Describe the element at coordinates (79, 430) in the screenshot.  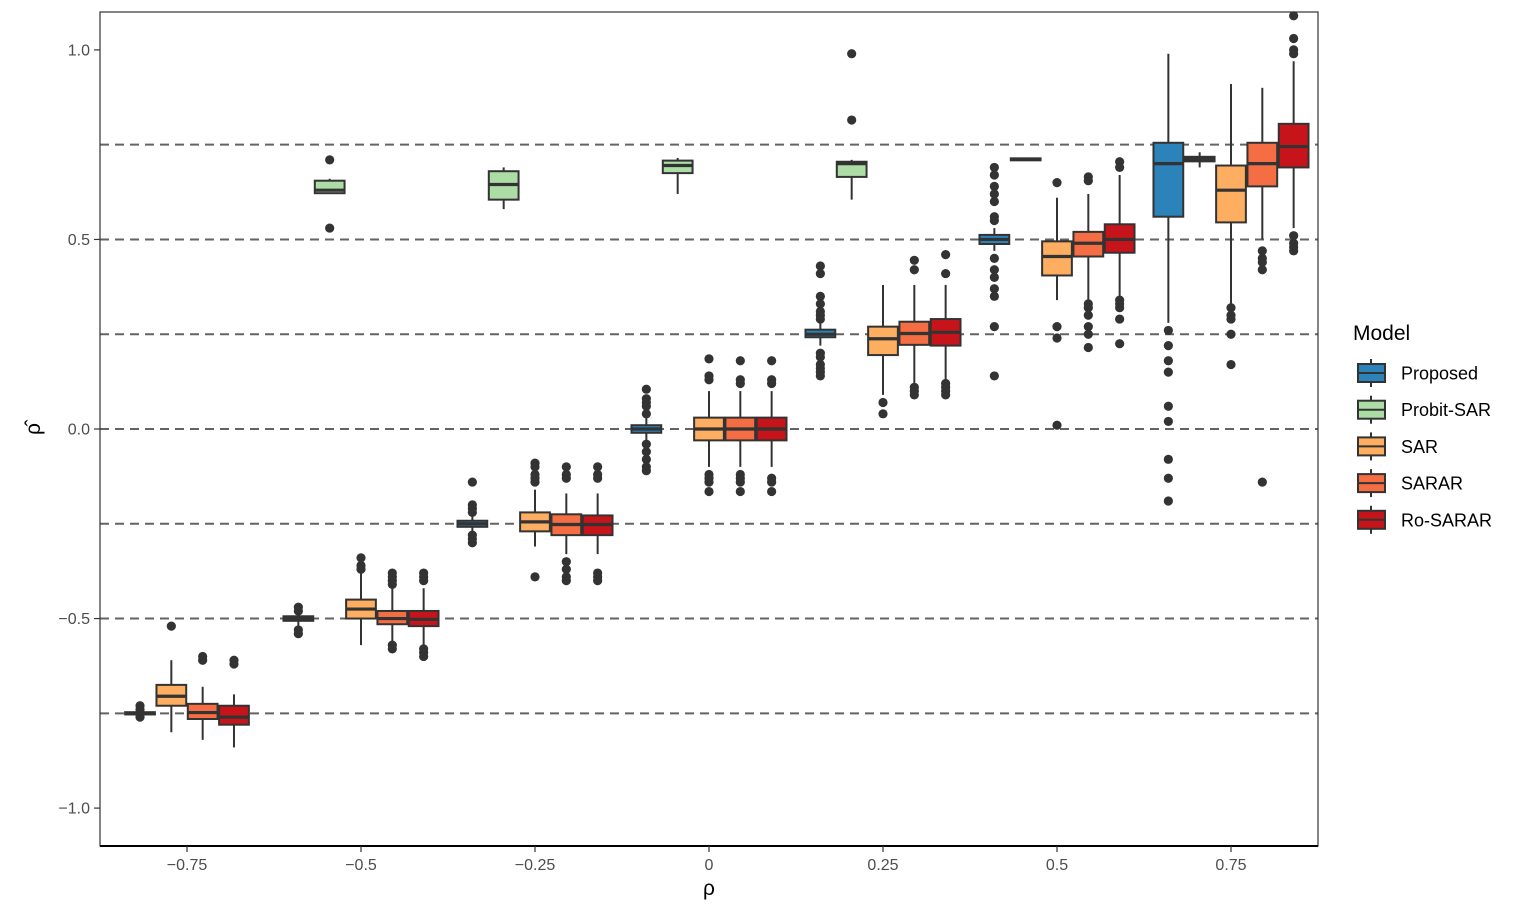
I see `y-tick-label: 0.0` at that location.